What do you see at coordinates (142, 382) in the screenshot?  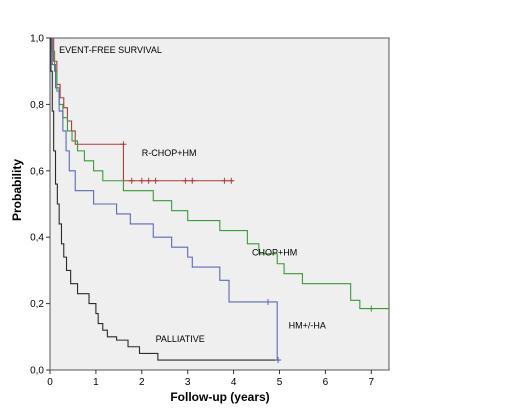 I see `x-tick-label: 2` at bounding box center [142, 382].